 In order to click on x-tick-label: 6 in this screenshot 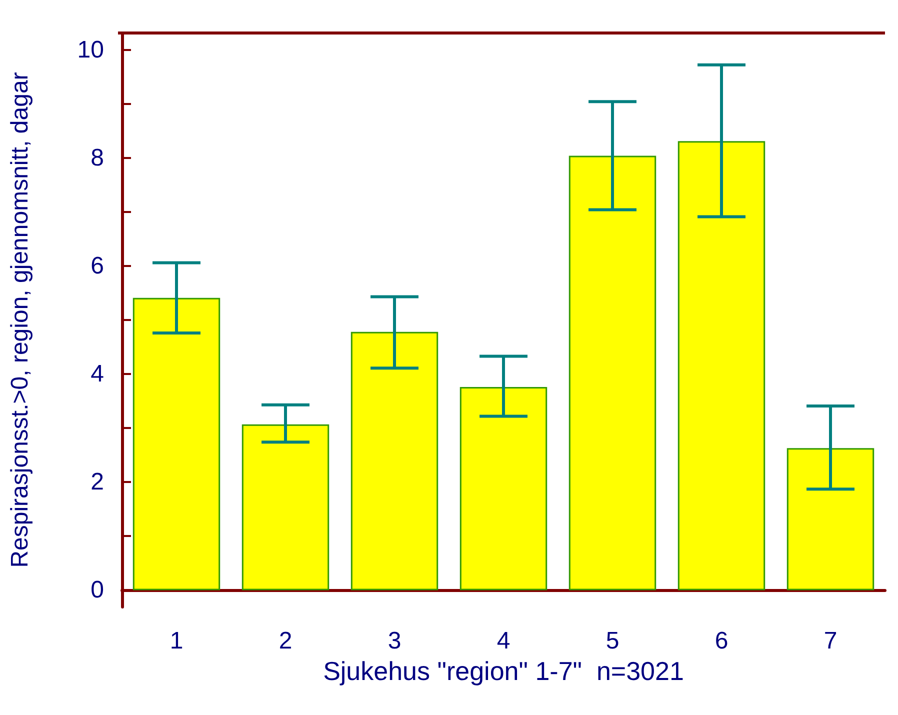, I will do `click(721, 641)`.